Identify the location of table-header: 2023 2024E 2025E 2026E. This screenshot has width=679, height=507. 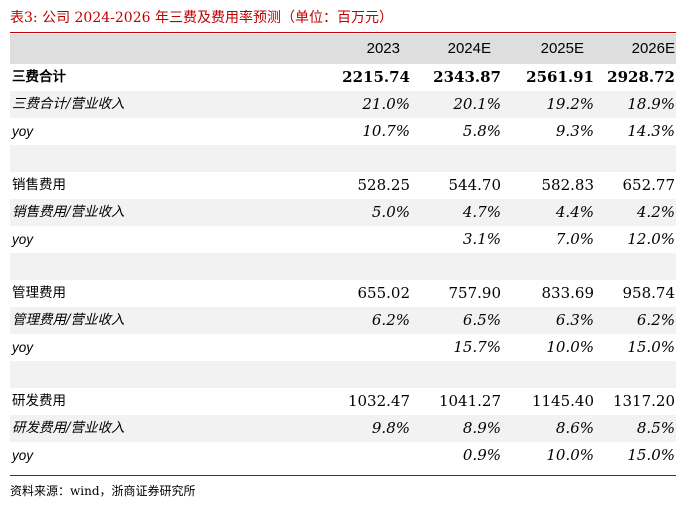
(343, 49).